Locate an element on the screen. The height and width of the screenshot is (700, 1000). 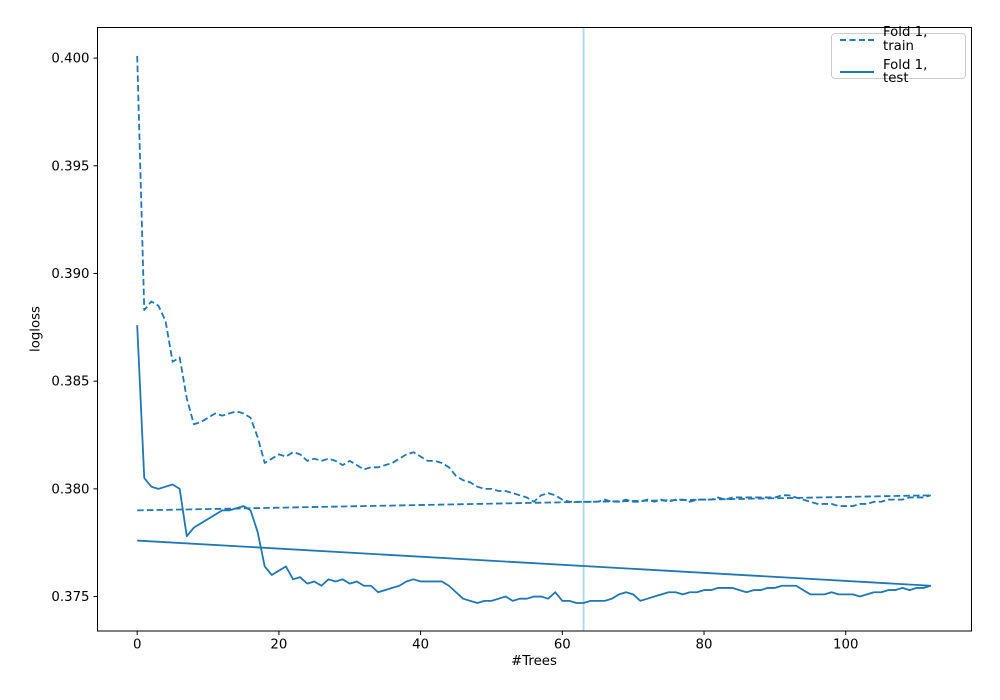
y-tick-label: 0.380 is located at coordinates (70, 489).